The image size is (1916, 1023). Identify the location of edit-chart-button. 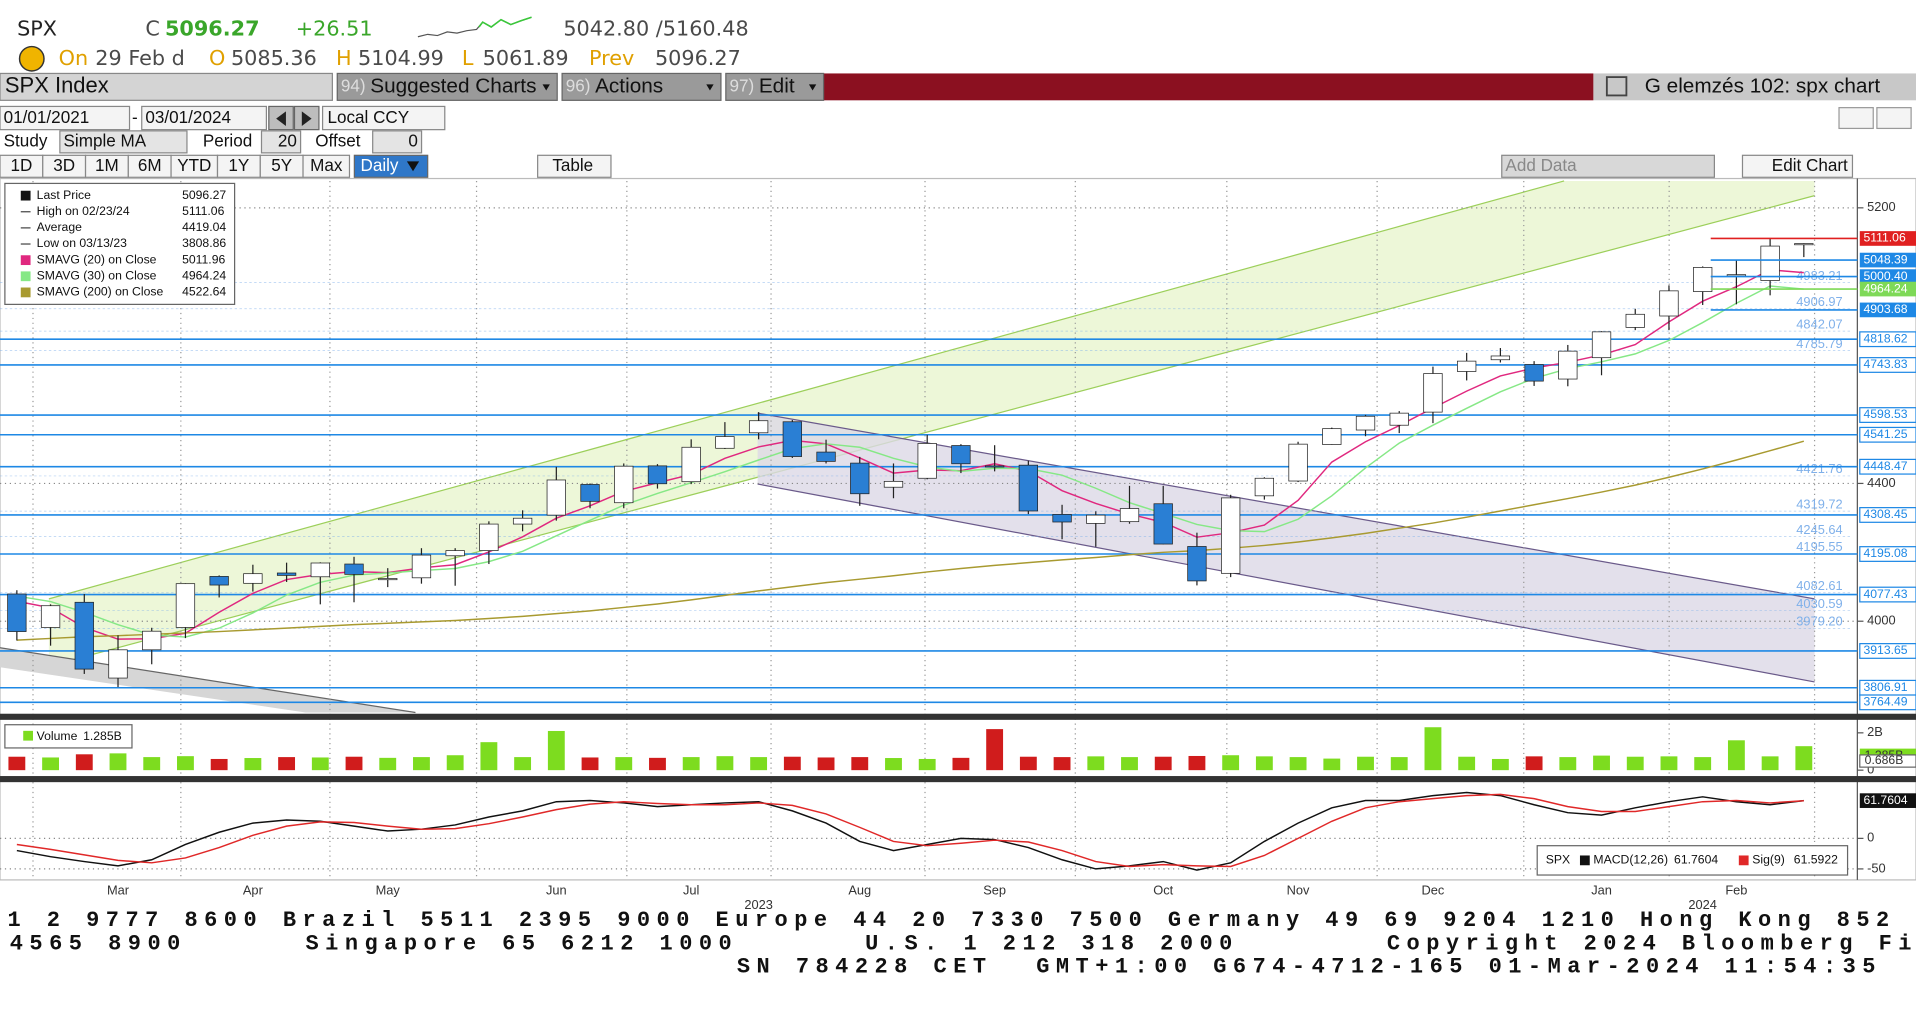
(1797, 166).